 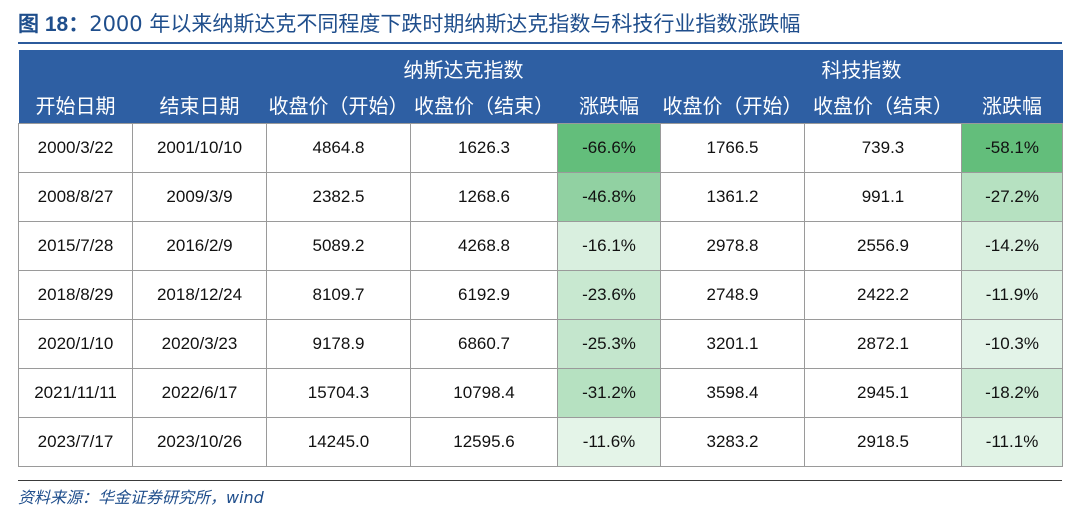 What do you see at coordinates (338, 246) in the screenshot?
I see `cell-nasdaq-open: 5089.2` at bounding box center [338, 246].